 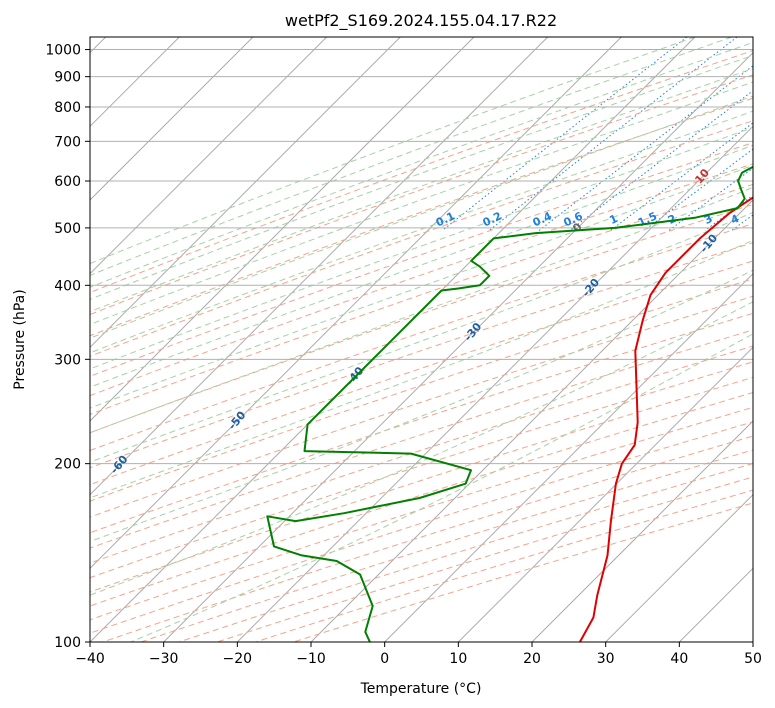 What do you see at coordinates (421, 689) in the screenshot?
I see `x-axis-label: Temperature (°C)` at bounding box center [421, 689].